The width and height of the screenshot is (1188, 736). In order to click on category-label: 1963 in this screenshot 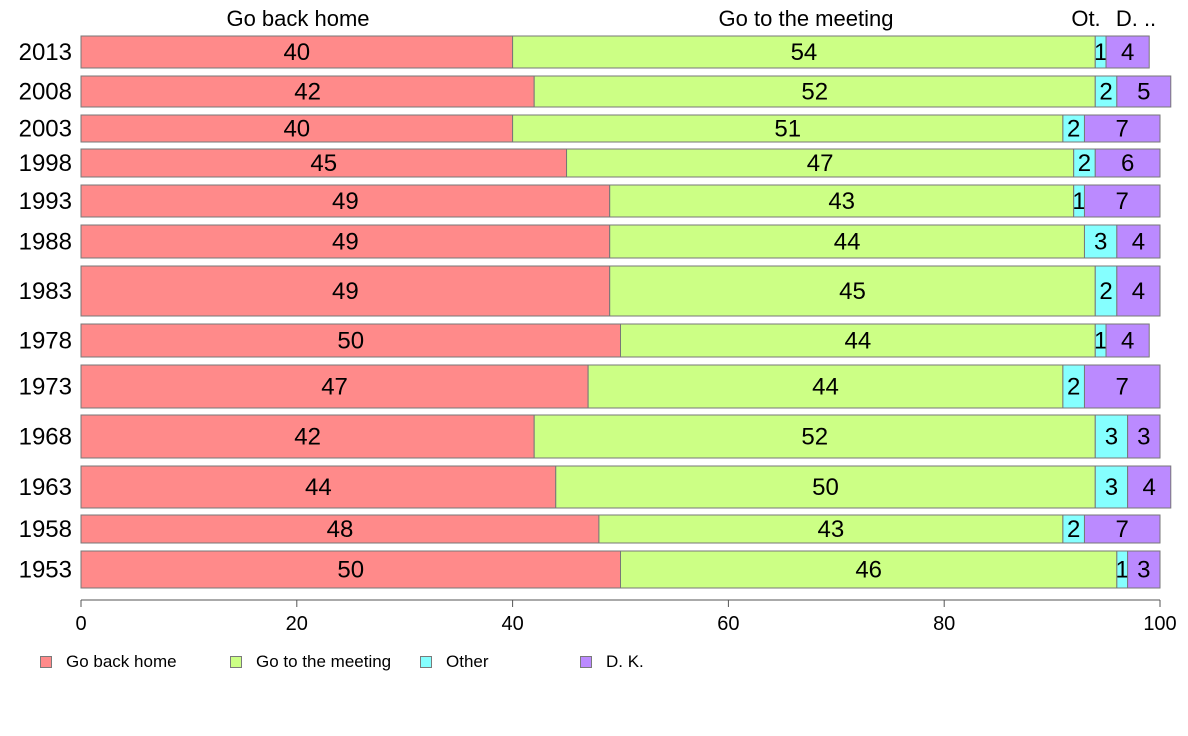, I will do `click(45, 487)`.